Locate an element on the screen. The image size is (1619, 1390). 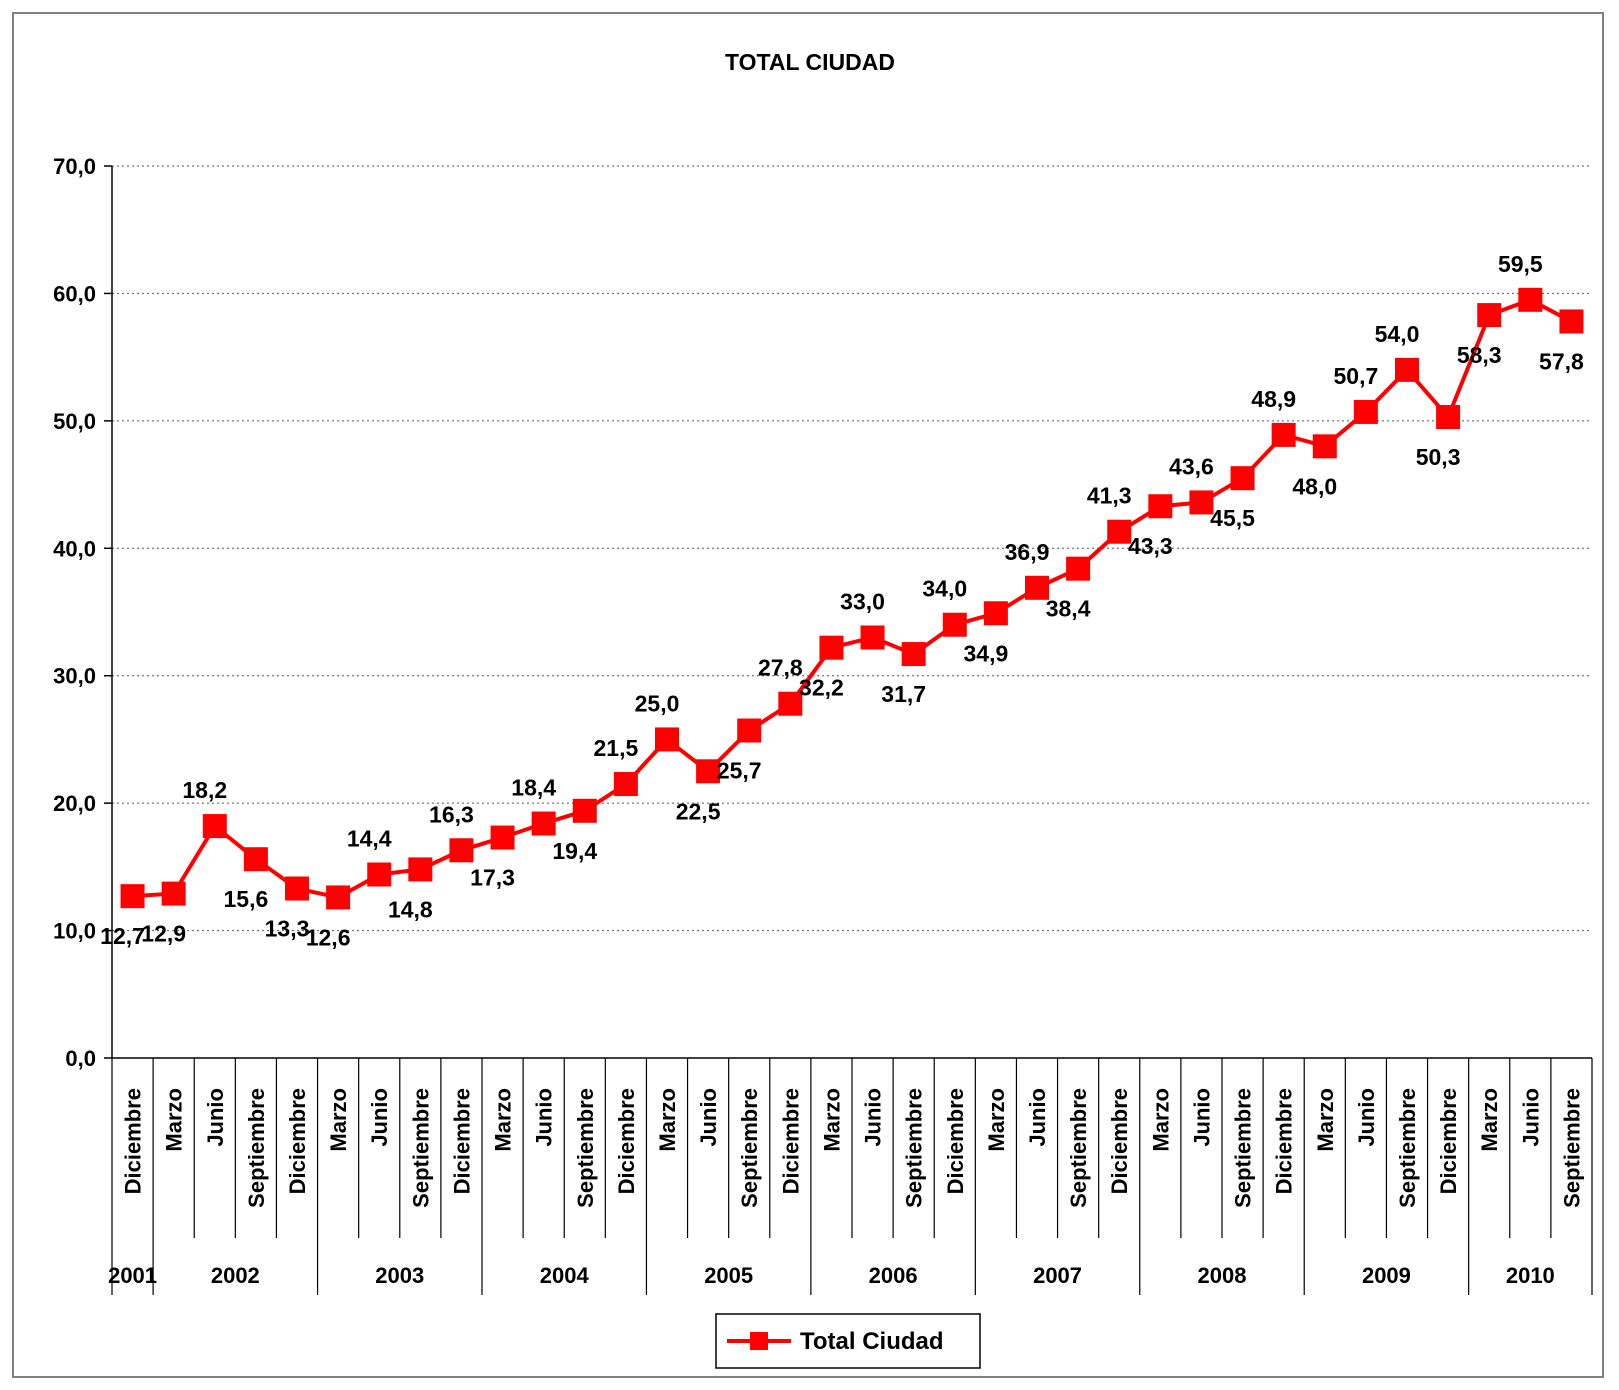
data-label: 57,8 is located at coordinates (1561, 361).